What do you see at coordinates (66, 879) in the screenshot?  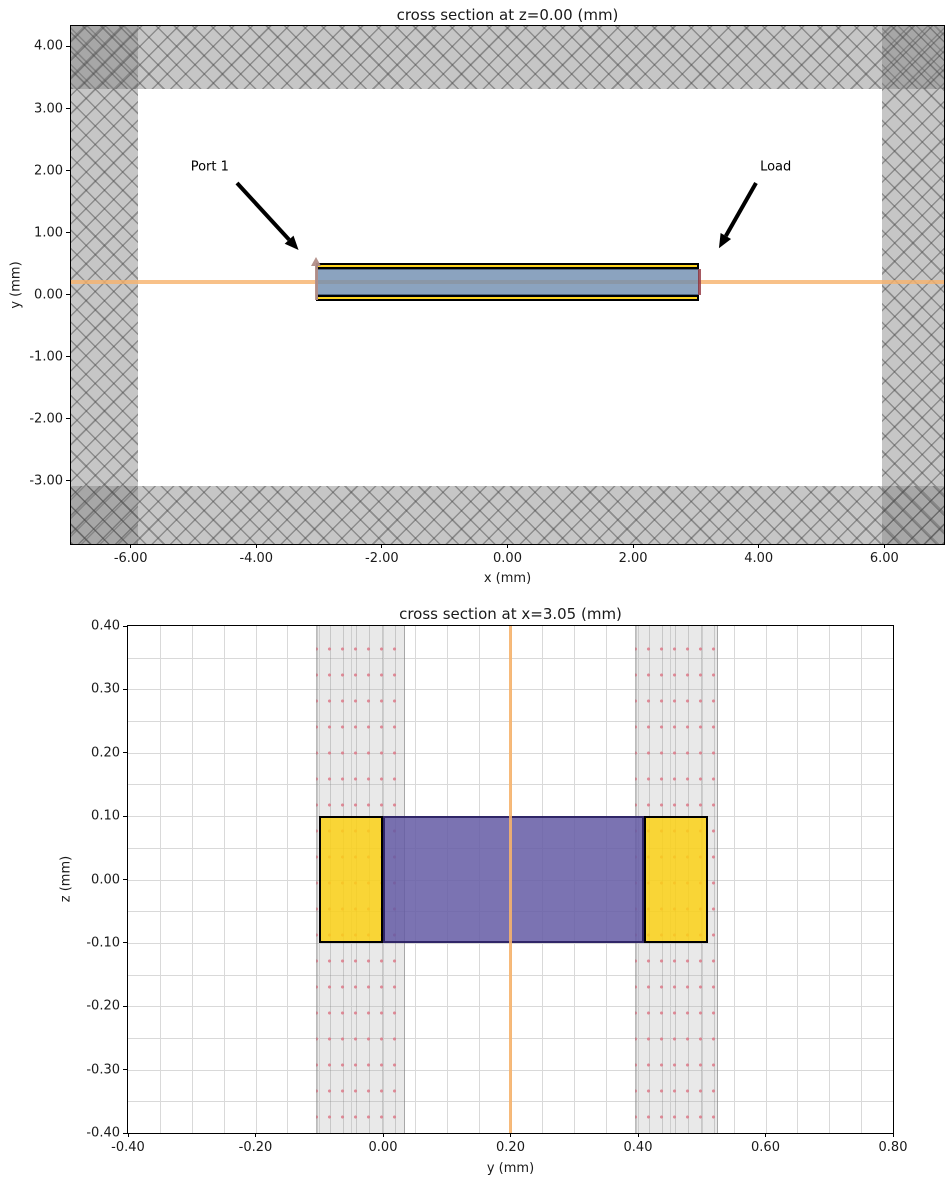 I see `bottom-plot-ylabel: z (mm)` at bounding box center [66, 879].